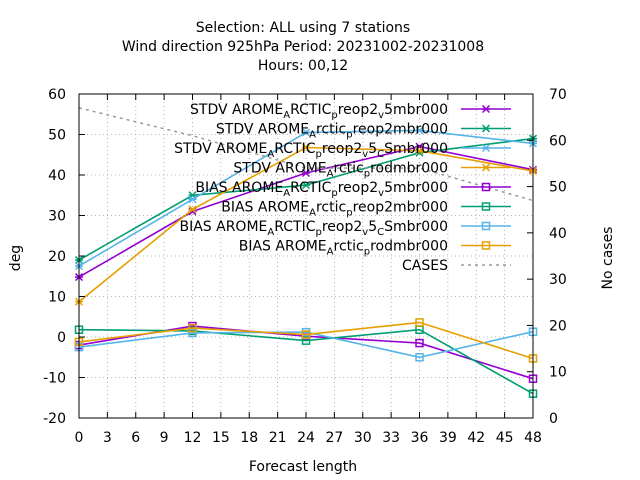  What do you see at coordinates (57, 95) in the screenshot?
I see `y-tick-label: 60` at bounding box center [57, 95].